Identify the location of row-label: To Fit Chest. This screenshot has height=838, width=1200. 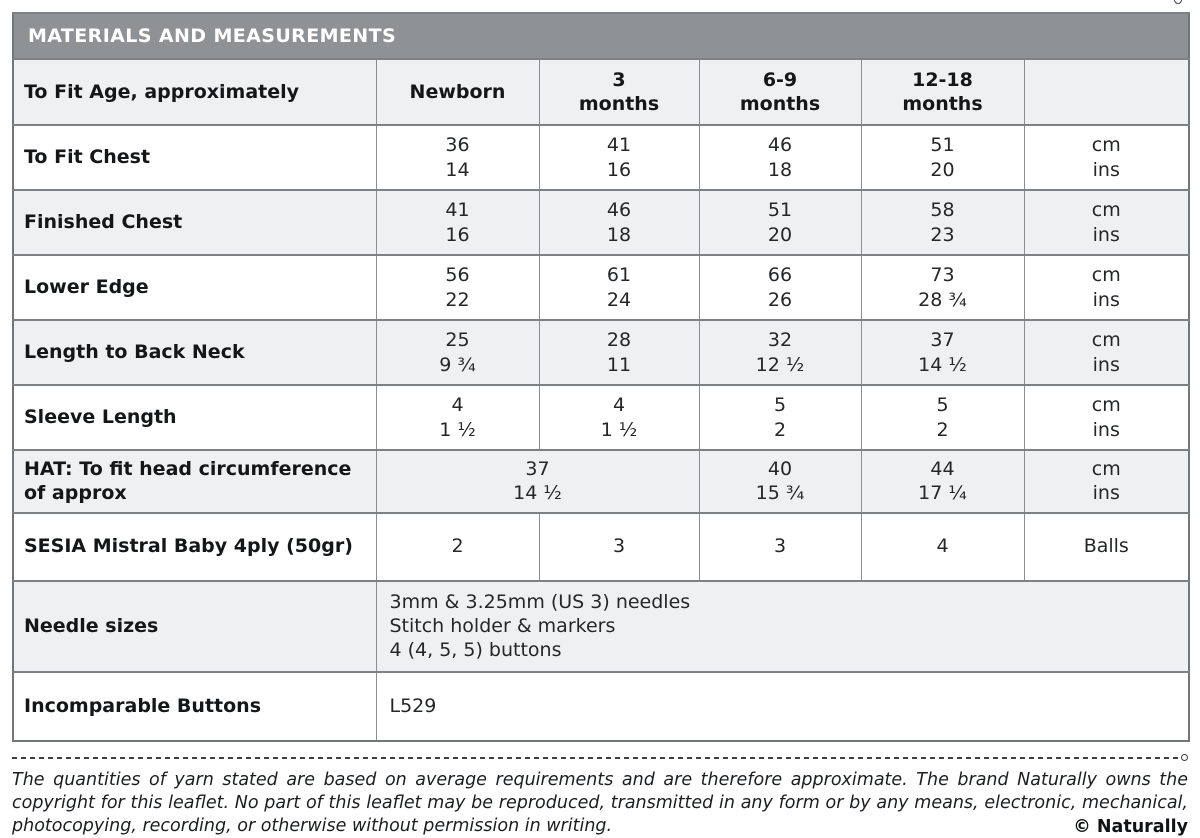
(194, 157).